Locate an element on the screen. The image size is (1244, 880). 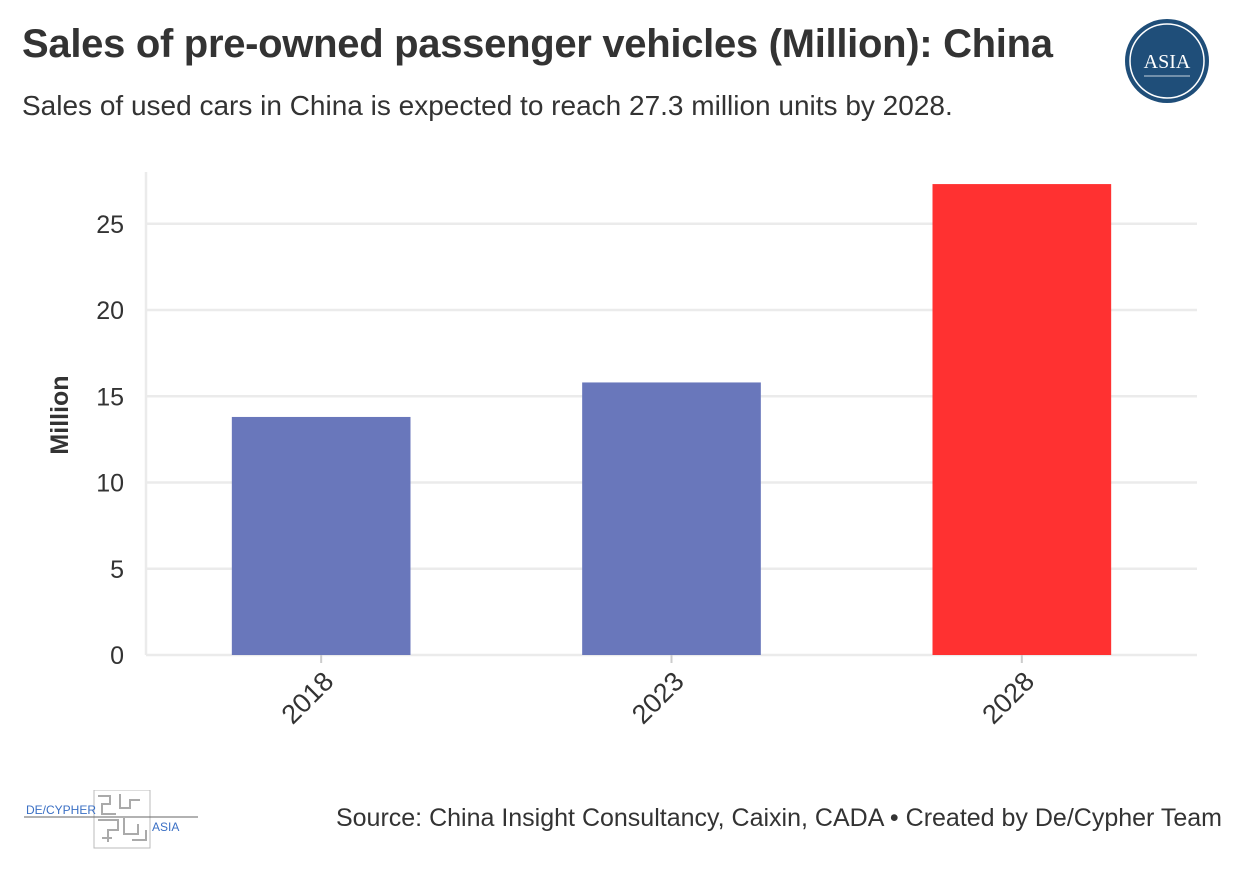
x-tick-label: 2028 is located at coordinates (1008, 698).